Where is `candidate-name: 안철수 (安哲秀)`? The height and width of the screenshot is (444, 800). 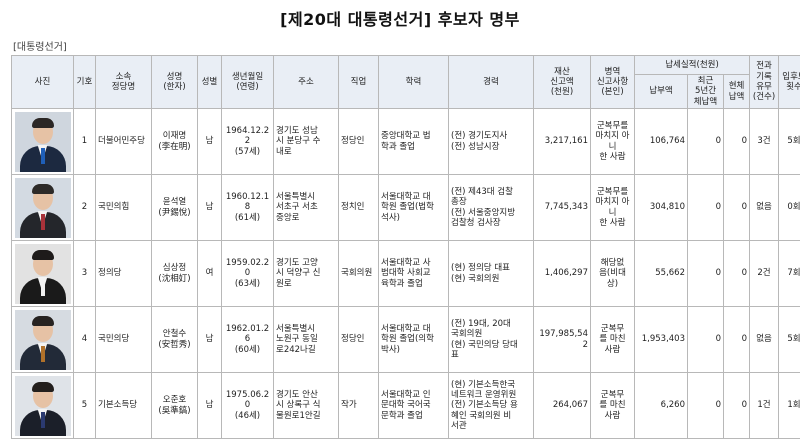
candidate-name: 안철수 (安哲秀) is located at coordinates (174, 340).